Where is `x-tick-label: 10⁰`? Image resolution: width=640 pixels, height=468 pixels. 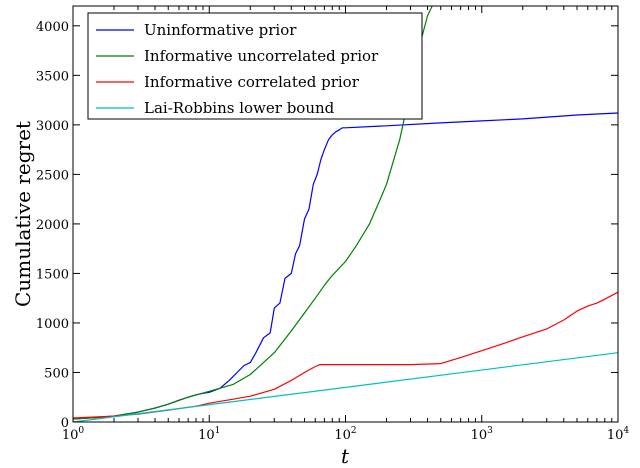 x-tick-label: 10⁰ is located at coordinates (73, 434).